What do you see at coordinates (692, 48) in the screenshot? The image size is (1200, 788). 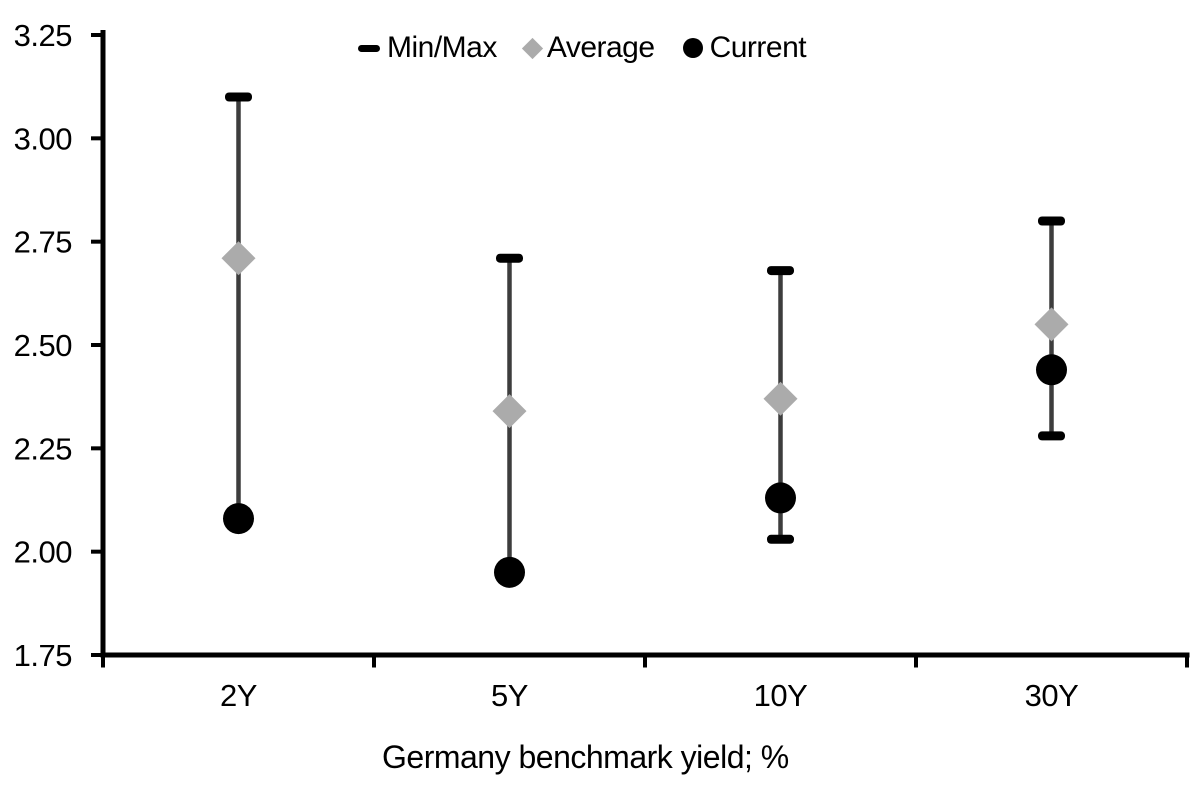 I see `current-circle-icon` at bounding box center [692, 48].